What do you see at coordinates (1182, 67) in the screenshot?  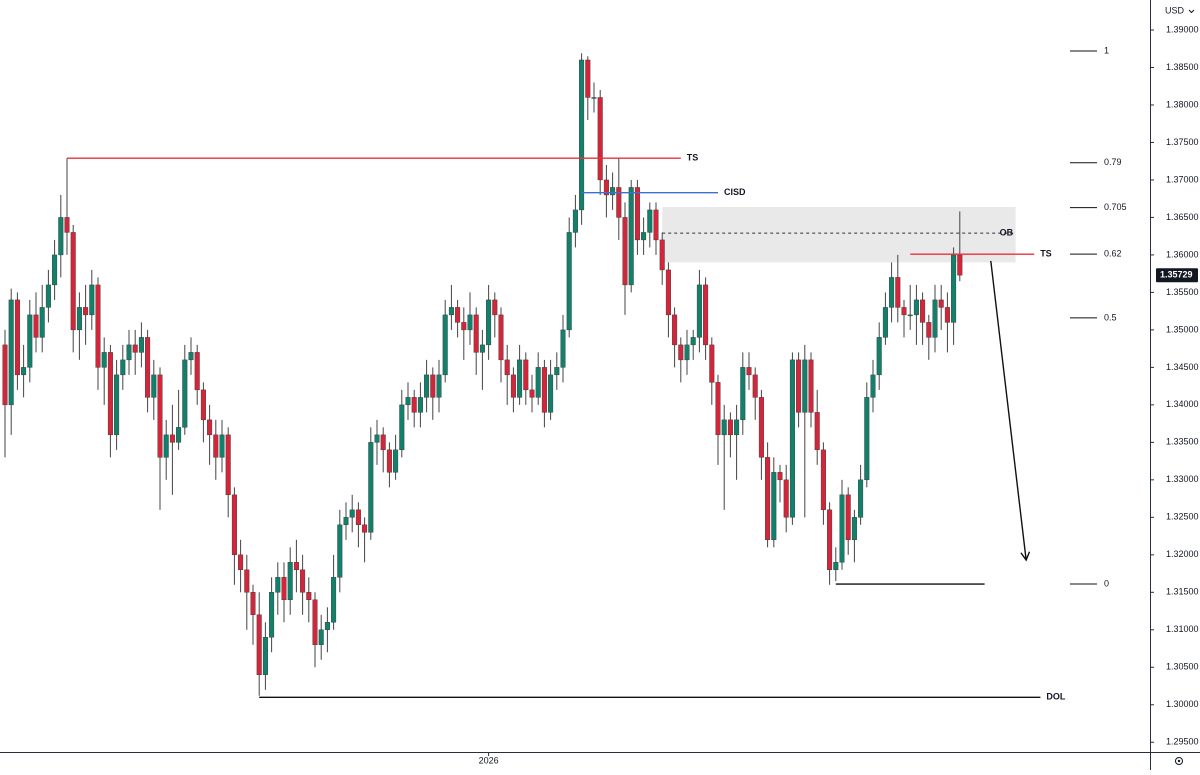 I see `y-tick-label: 1.38500` at bounding box center [1182, 67].